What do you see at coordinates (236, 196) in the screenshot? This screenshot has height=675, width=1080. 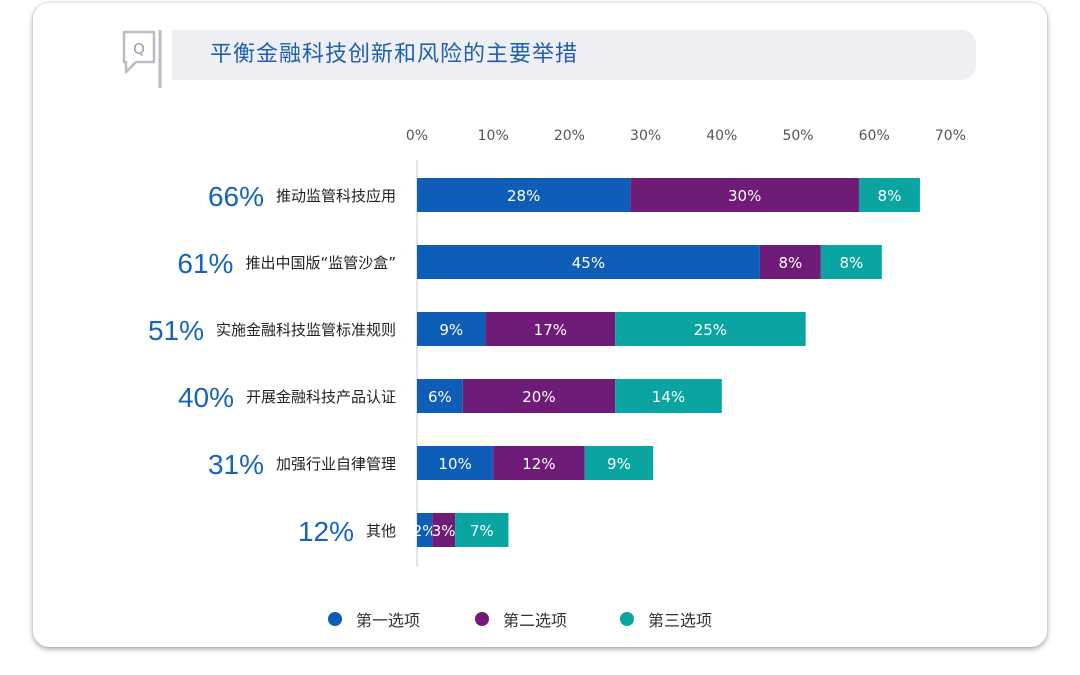 I see `total-percent-label: 66%` at bounding box center [236, 196].